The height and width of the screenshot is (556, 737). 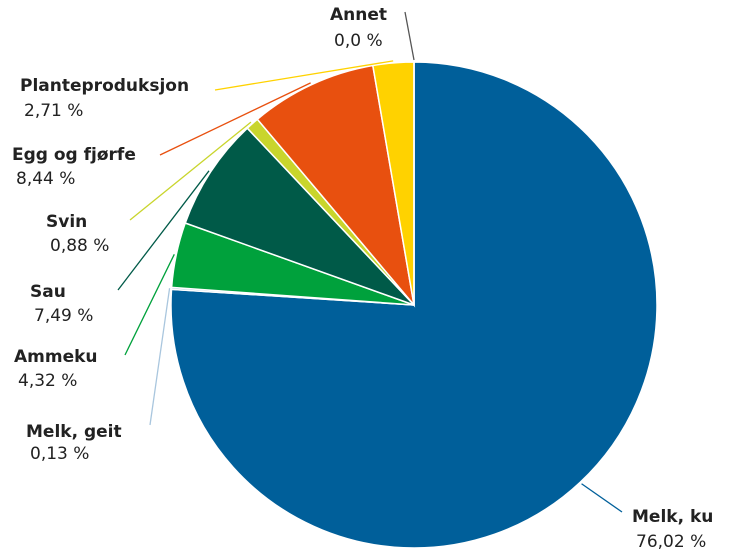 What do you see at coordinates (74, 432) in the screenshot?
I see `slice-name: Melk, geit` at bounding box center [74, 432].